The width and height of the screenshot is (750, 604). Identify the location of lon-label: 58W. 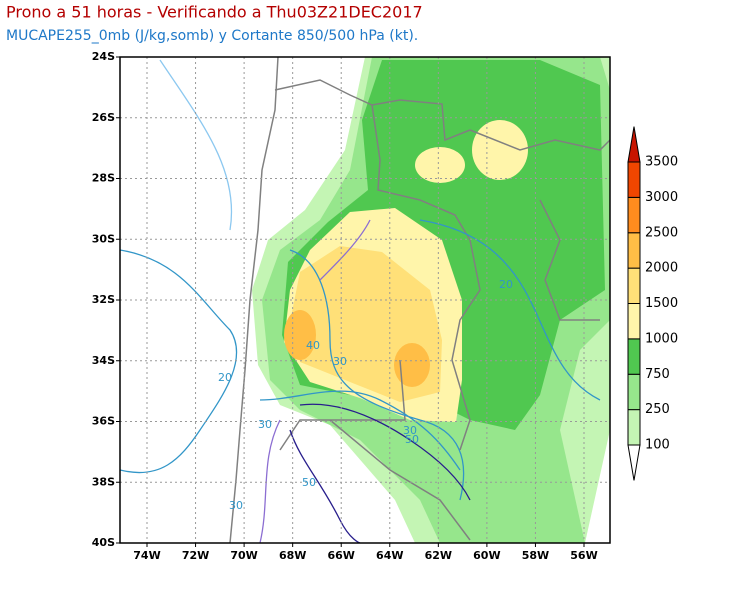
(535, 555).